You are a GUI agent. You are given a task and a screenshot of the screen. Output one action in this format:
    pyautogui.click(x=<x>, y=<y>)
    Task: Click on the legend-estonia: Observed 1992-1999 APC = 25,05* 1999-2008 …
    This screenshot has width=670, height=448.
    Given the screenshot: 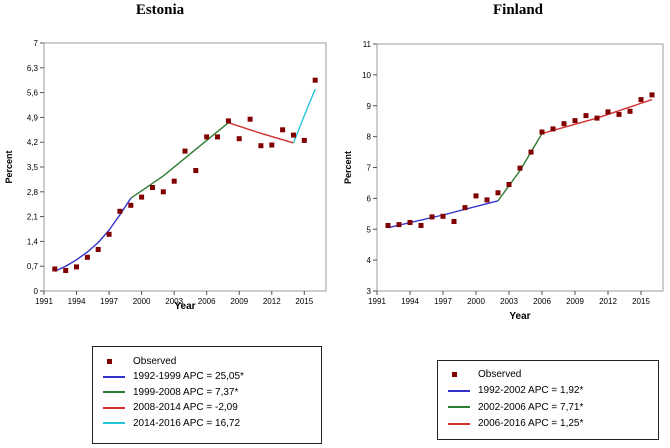 What is the action you would take?
    pyautogui.click(x=207, y=395)
    